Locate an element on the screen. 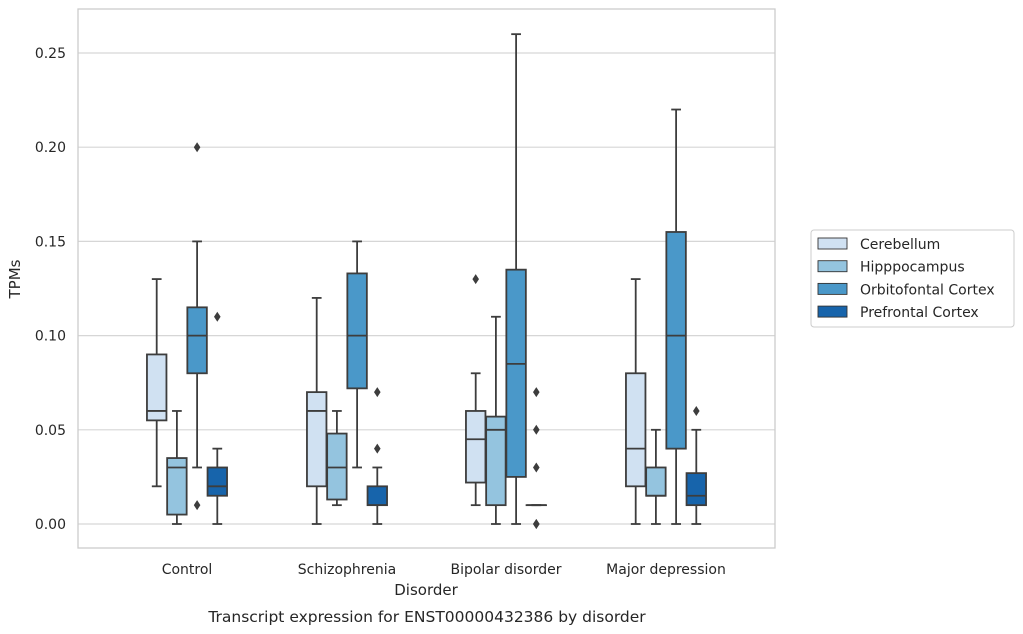 This screenshot has width=1023, height=634. y-tick-label: 0.05 is located at coordinates (50, 431).